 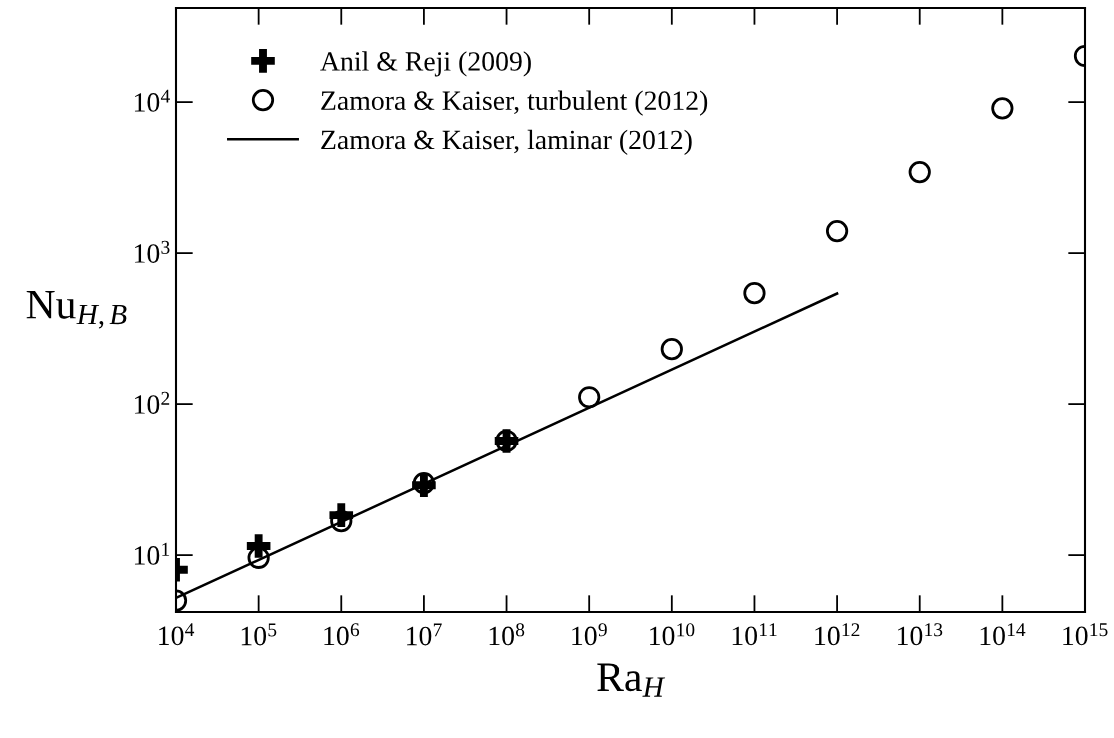 What do you see at coordinates (342, 634) in the screenshot?
I see `x-tick-label: 10$^{6}$` at bounding box center [342, 634].